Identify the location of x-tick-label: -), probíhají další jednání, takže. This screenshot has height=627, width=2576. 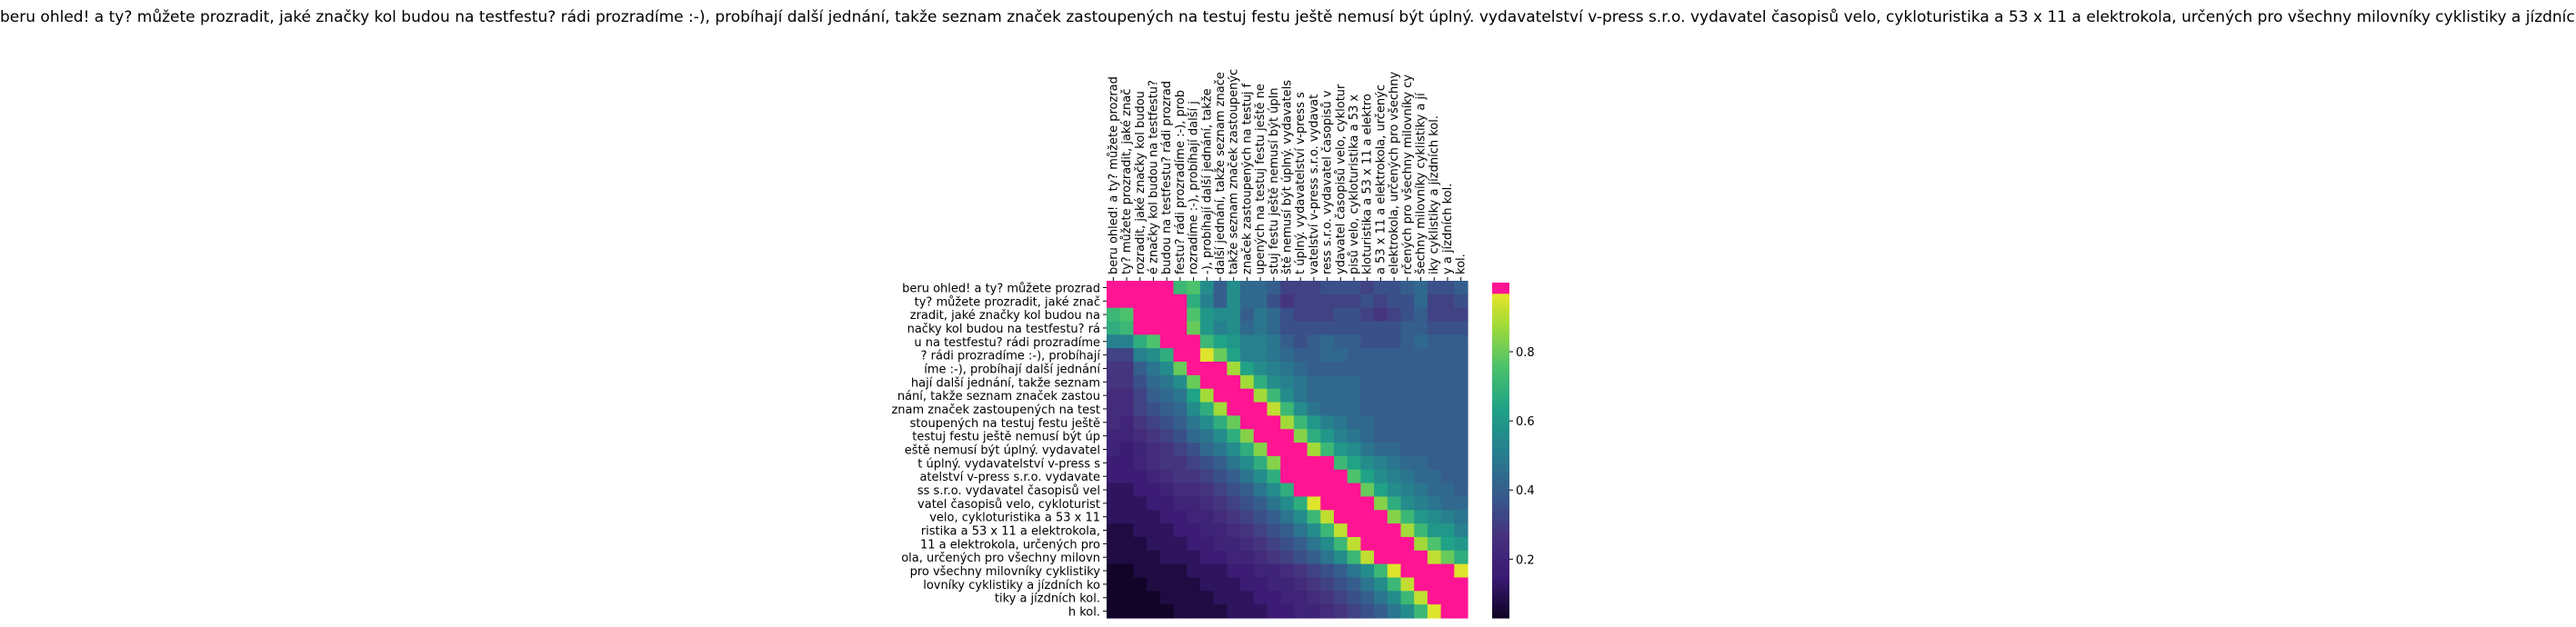
(1207, 181).